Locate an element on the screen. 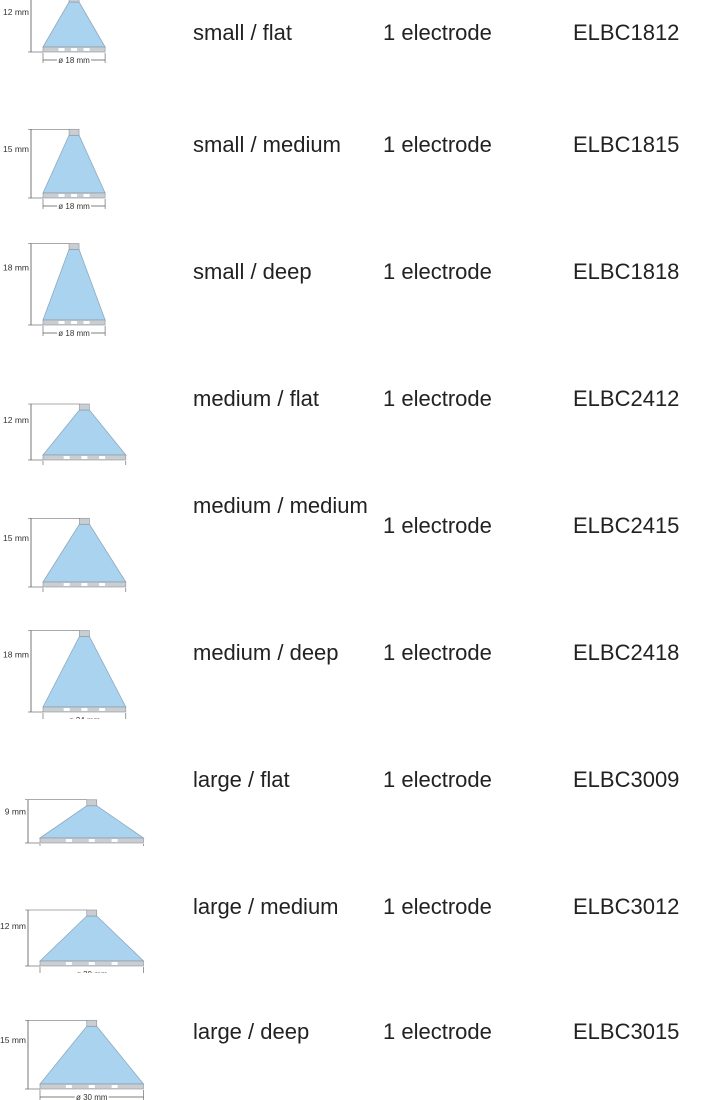 The height and width of the screenshot is (1100, 704). electrode-part-number: ELBC3009 is located at coordinates (626, 779).